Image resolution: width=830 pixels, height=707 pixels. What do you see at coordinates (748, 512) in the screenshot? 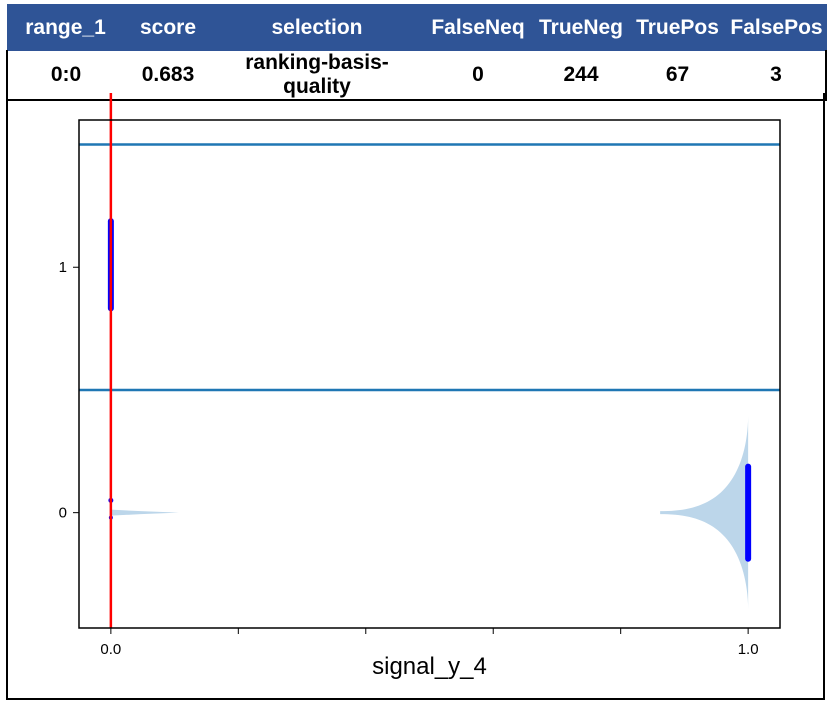
I see `points-y0-x1` at bounding box center [748, 512].